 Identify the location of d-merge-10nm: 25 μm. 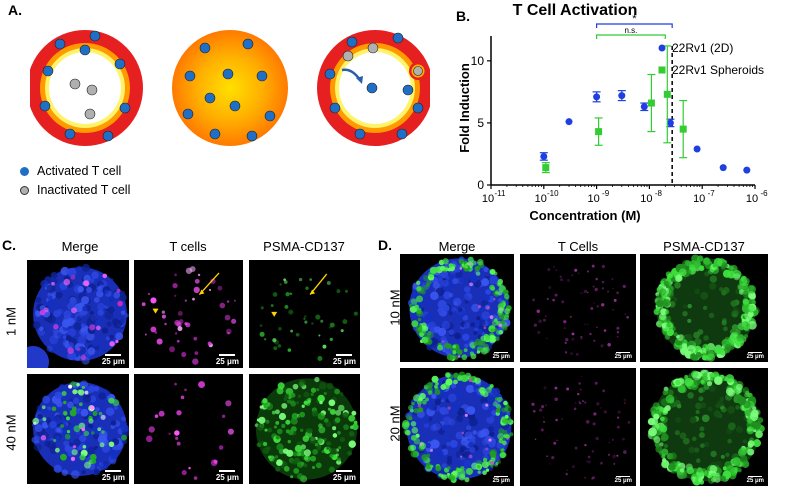
(457, 308).